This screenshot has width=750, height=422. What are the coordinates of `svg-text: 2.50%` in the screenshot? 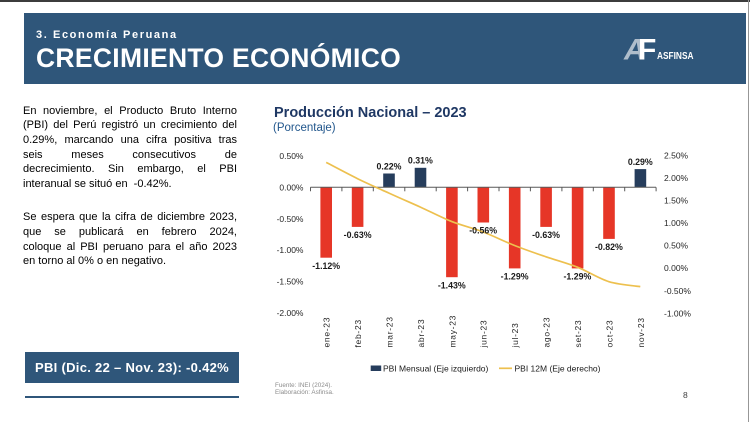 It's located at (676, 155).